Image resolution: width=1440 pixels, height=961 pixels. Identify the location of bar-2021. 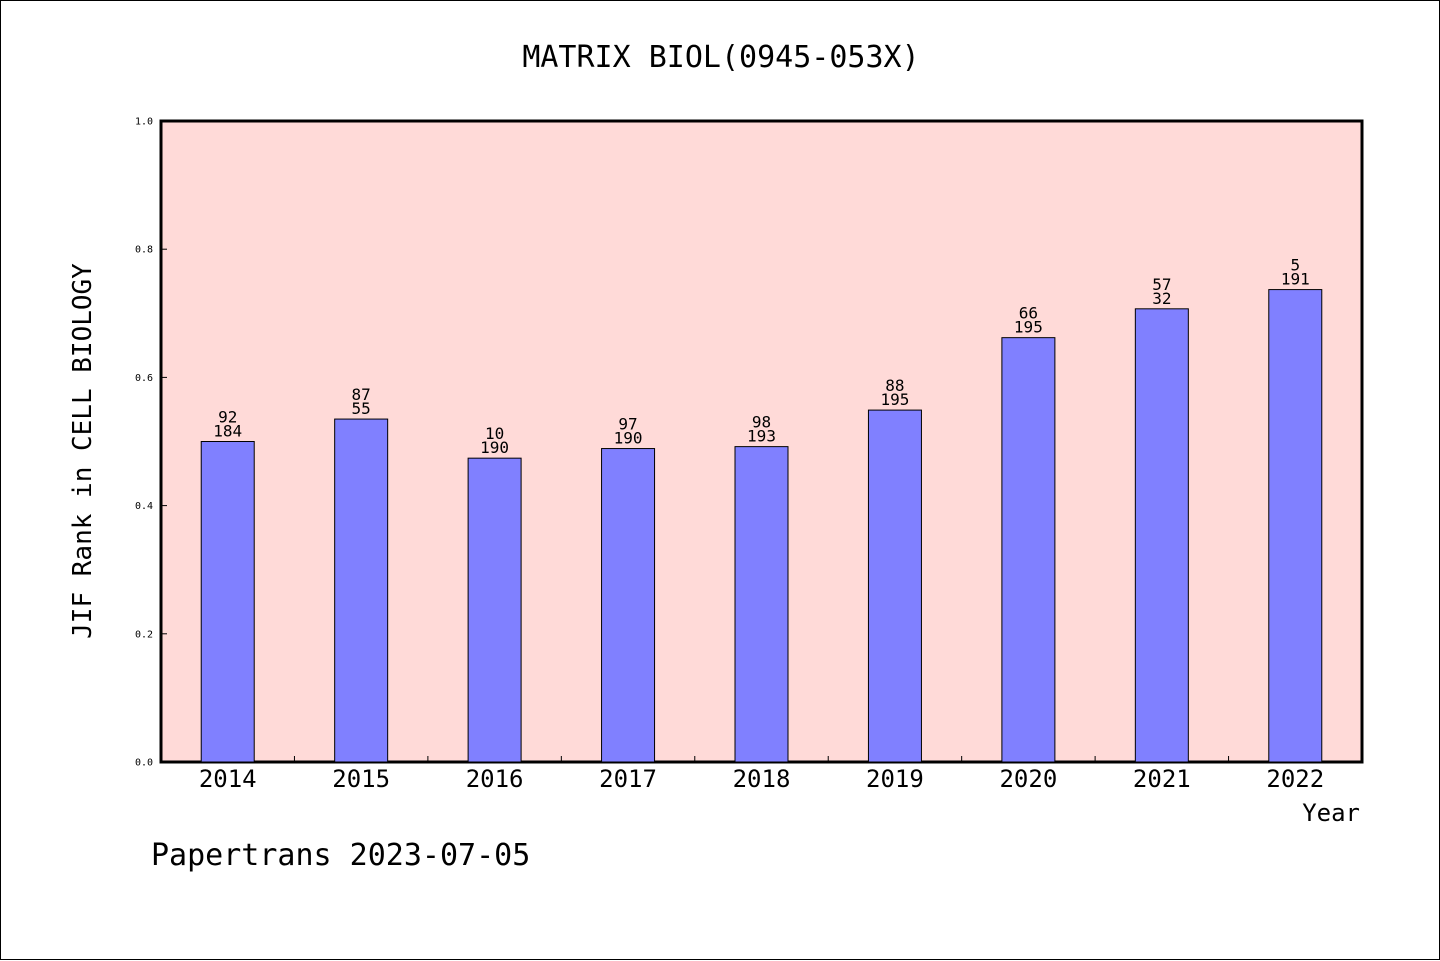
(1161, 535).